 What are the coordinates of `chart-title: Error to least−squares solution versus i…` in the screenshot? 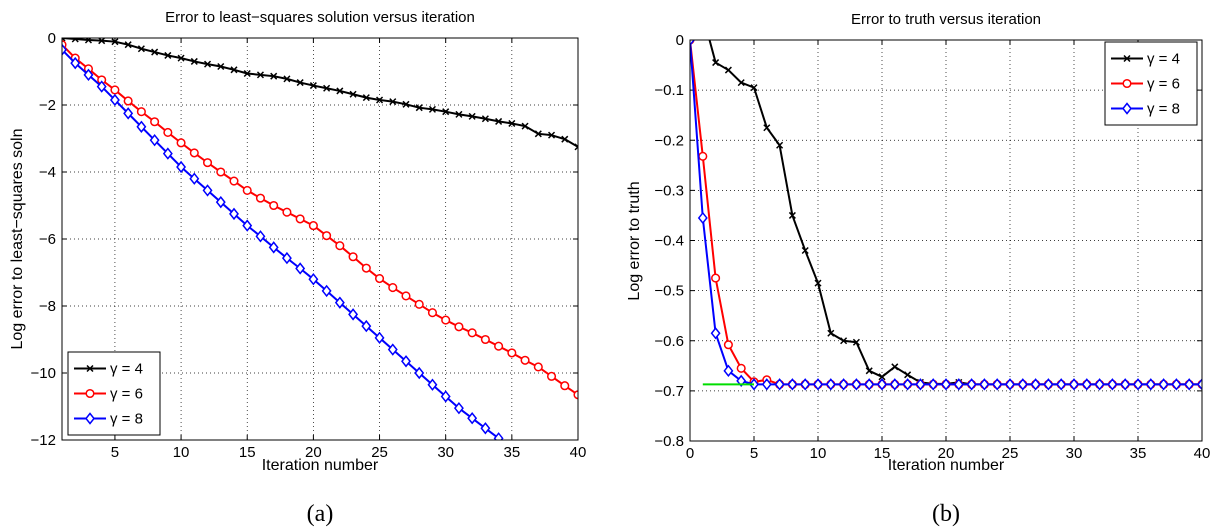 It's located at (320, 17).